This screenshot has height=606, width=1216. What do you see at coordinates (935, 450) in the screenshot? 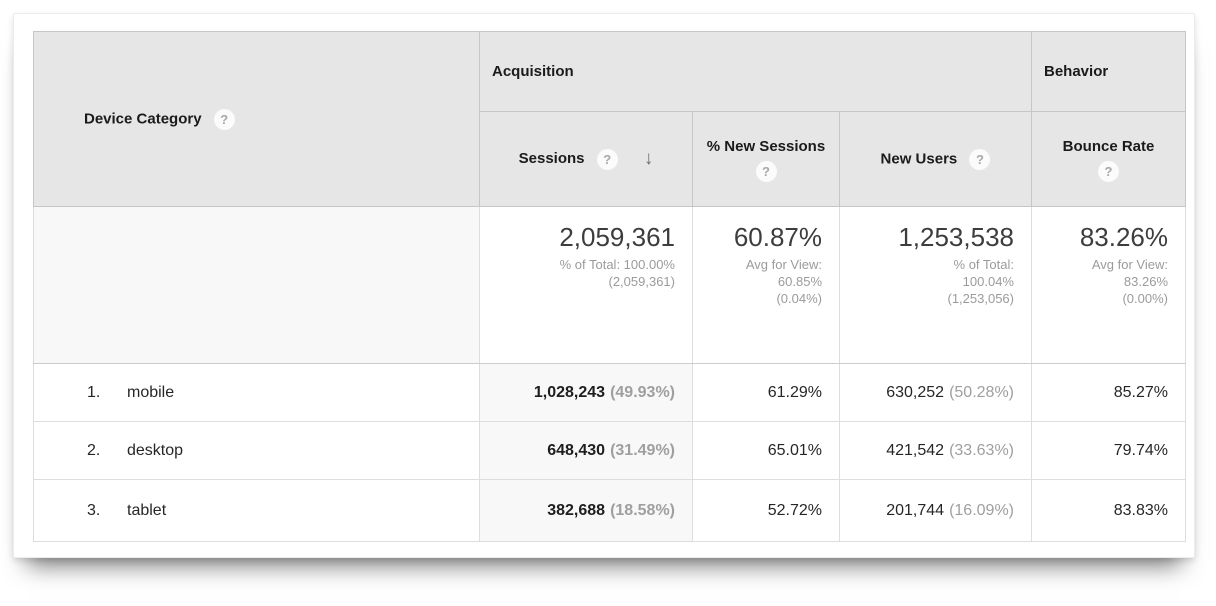
I see `new-users-cell: 421,542 (33.63%)` at bounding box center [935, 450].